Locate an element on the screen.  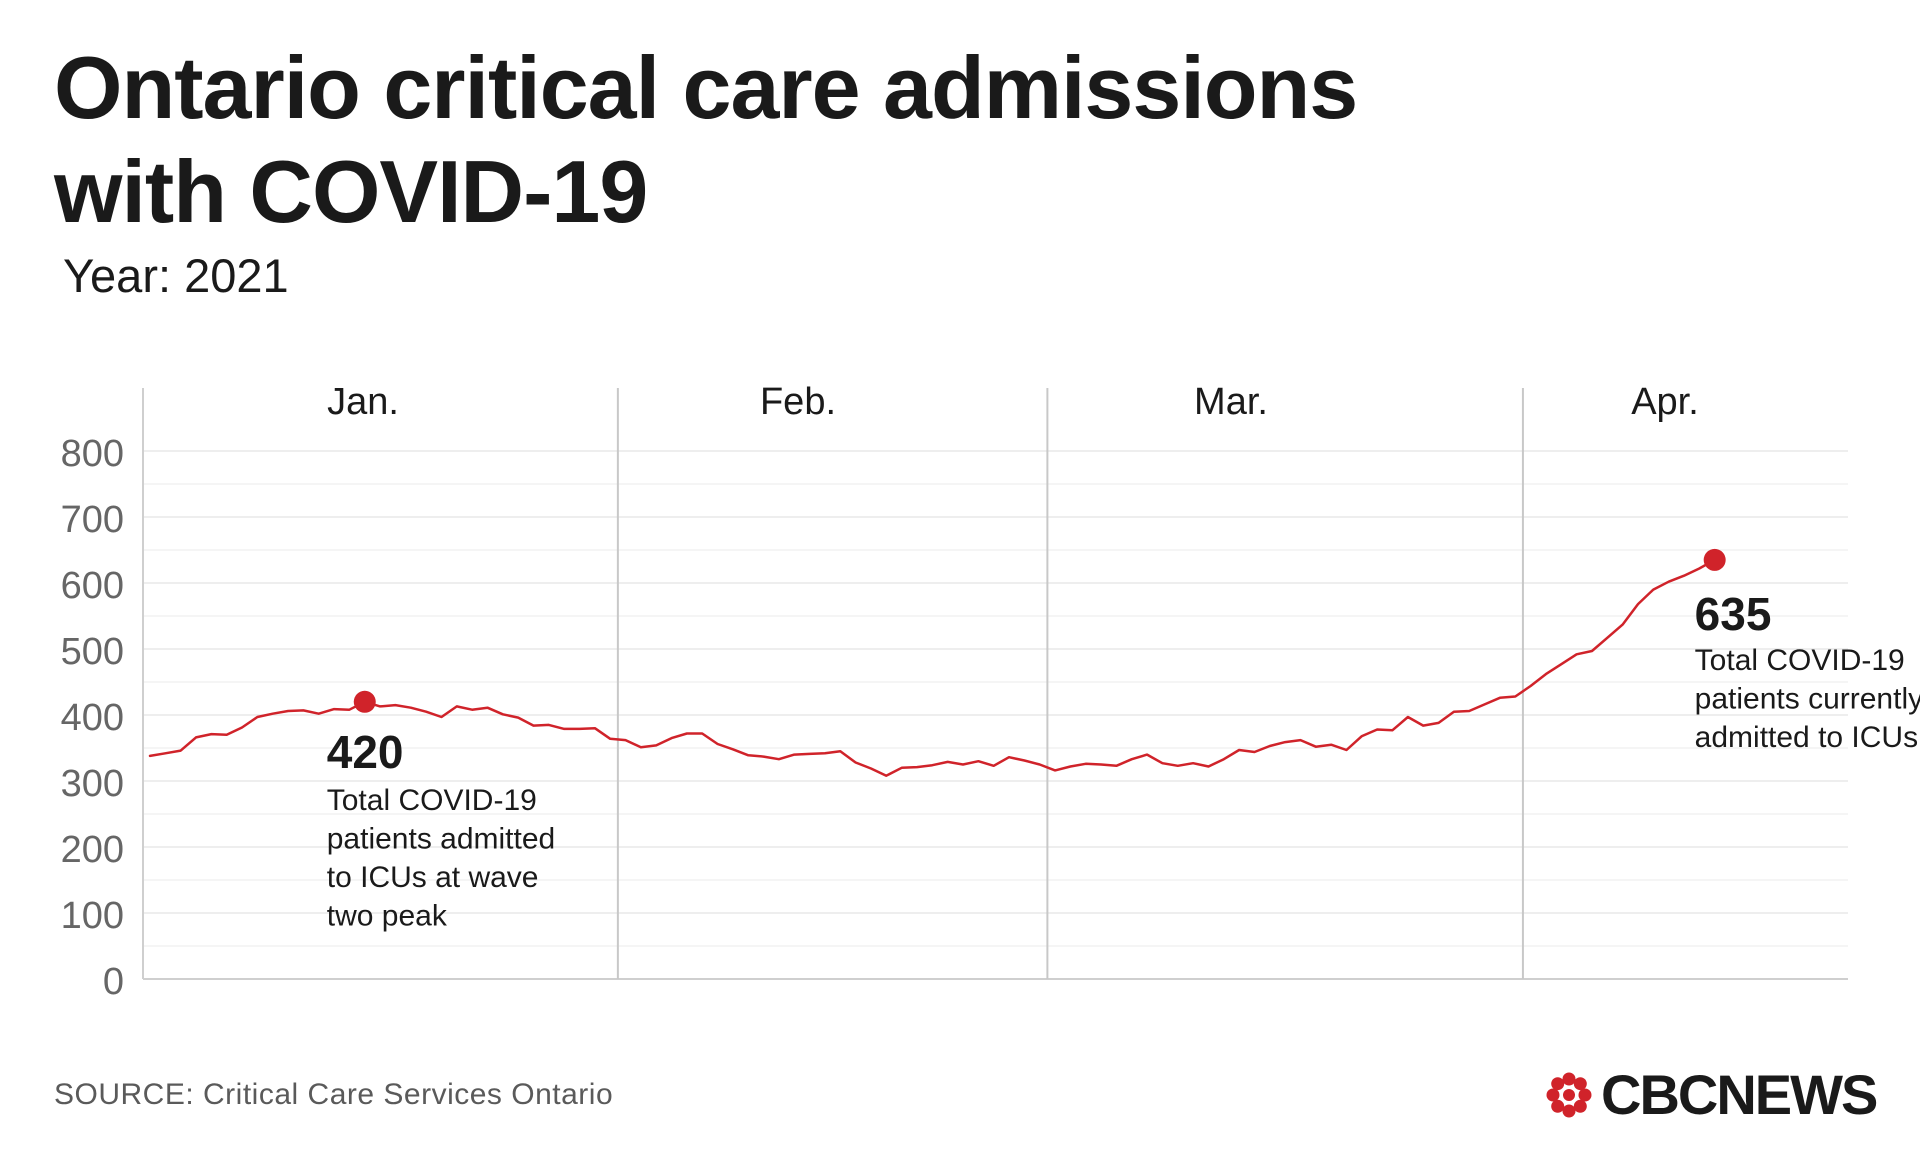
month-label: Jan. is located at coordinates (363, 402).